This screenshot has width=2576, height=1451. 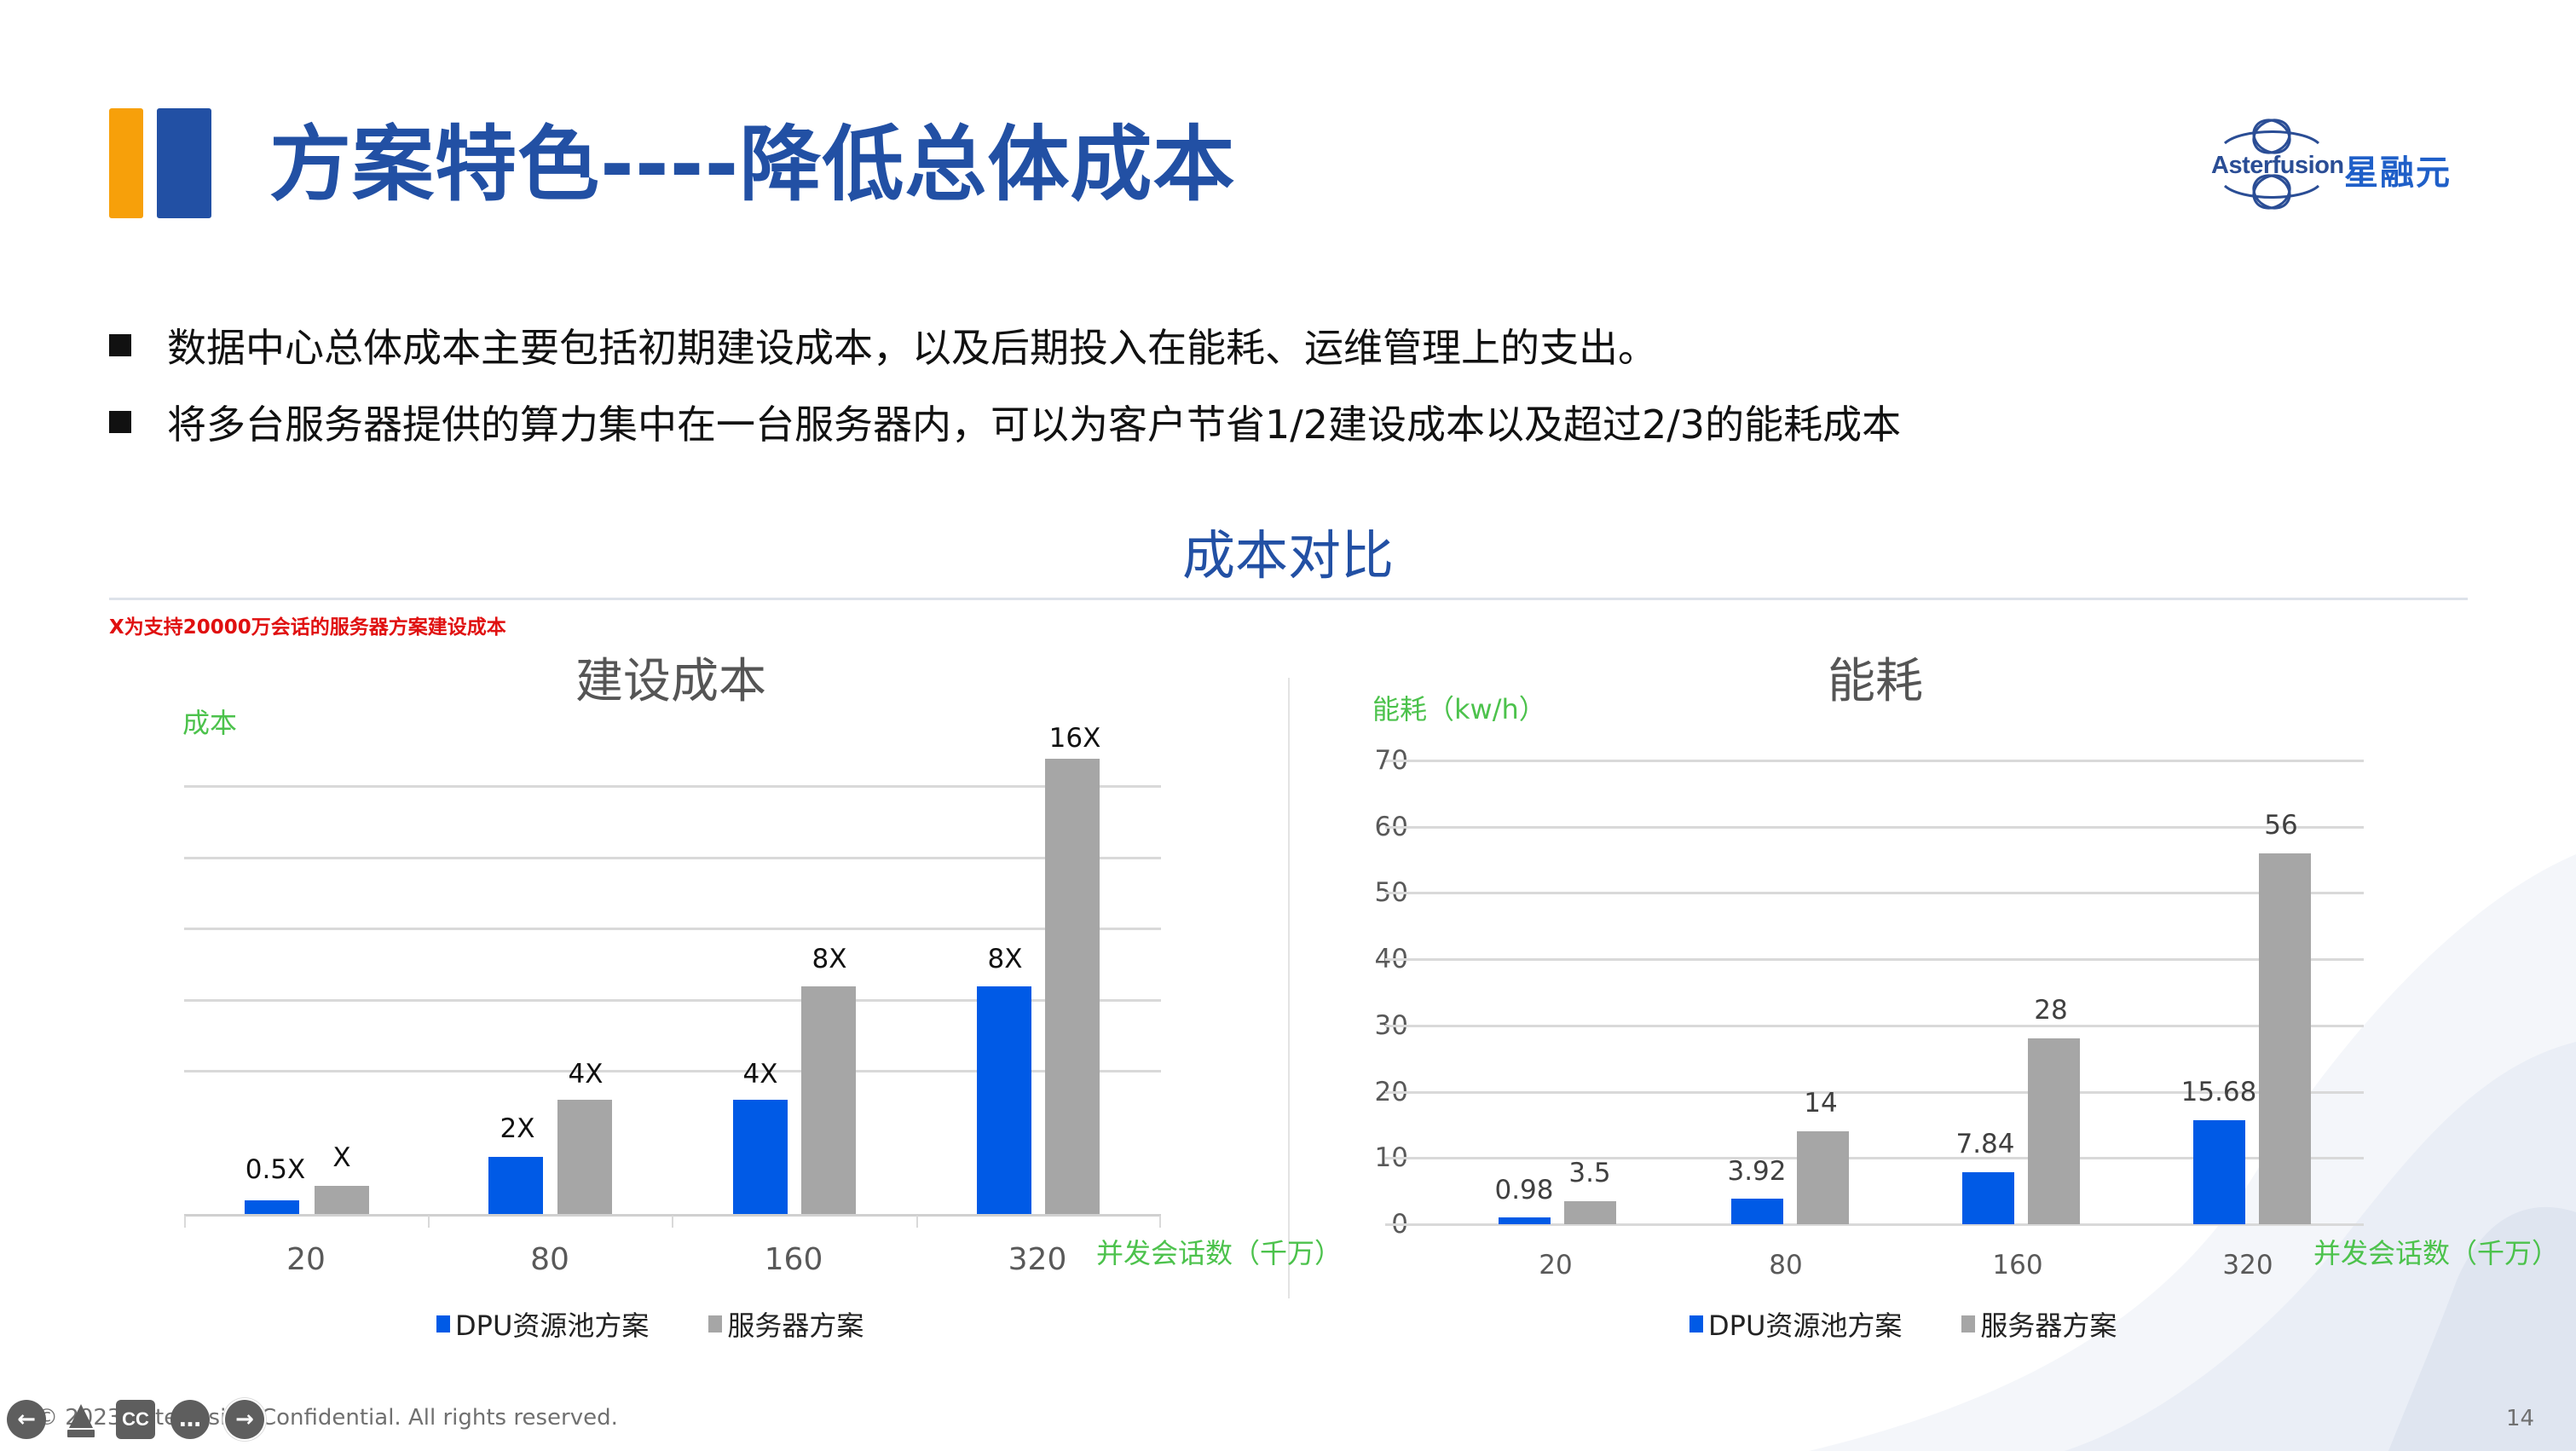 I want to click on data-label: 0.98, so click(x=1524, y=1190).